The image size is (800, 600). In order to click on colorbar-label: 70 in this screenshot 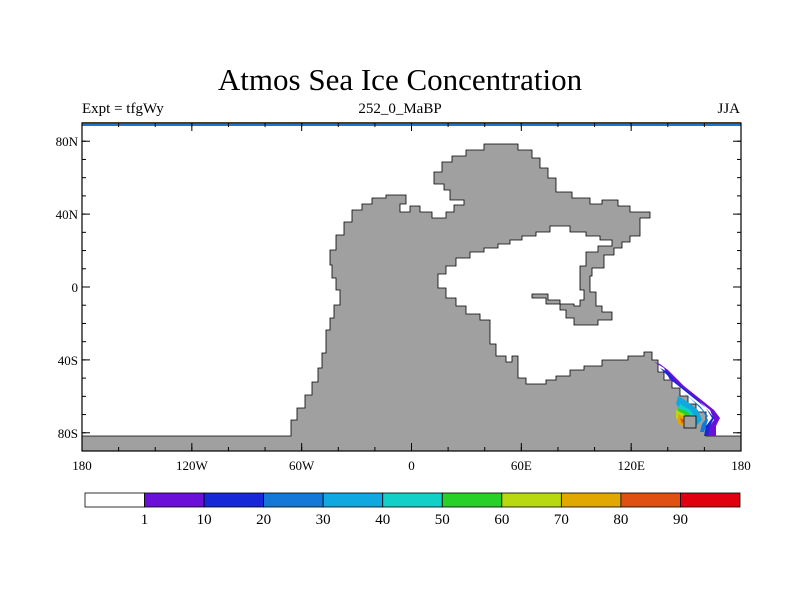, I will do `click(561, 520)`.